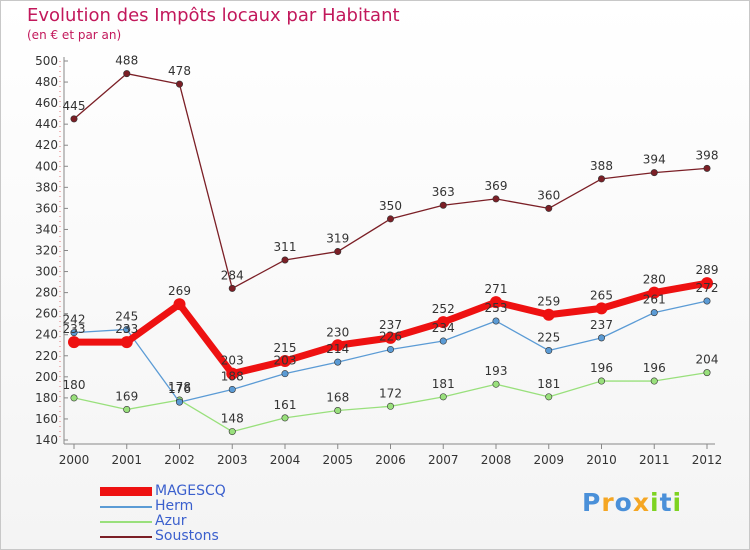 This screenshot has width=750, height=550. I want to click on logo-letter: o, so click(623, 502).